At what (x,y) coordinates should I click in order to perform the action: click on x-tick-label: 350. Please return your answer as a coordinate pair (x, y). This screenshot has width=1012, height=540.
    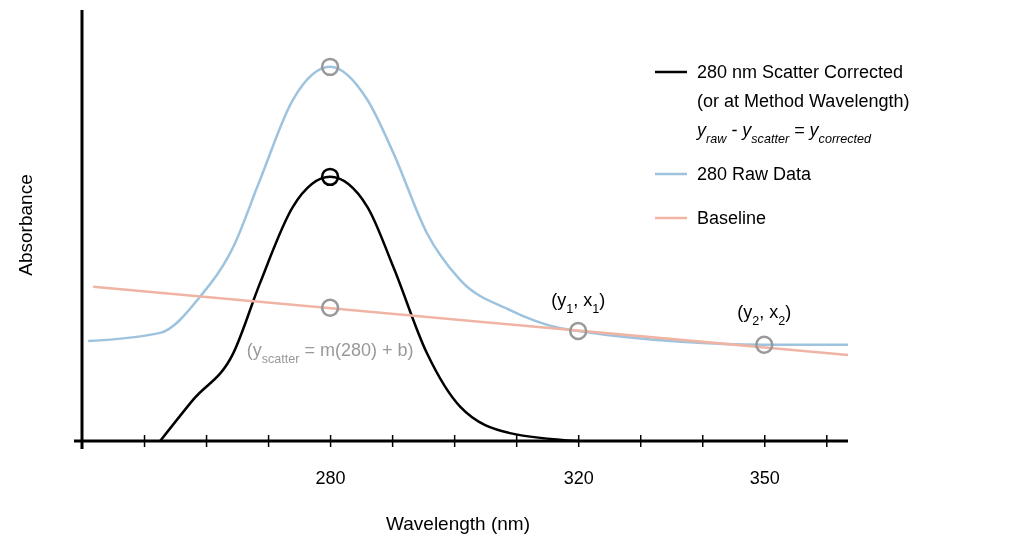
    Looking at the image, I should click on (764, 477).